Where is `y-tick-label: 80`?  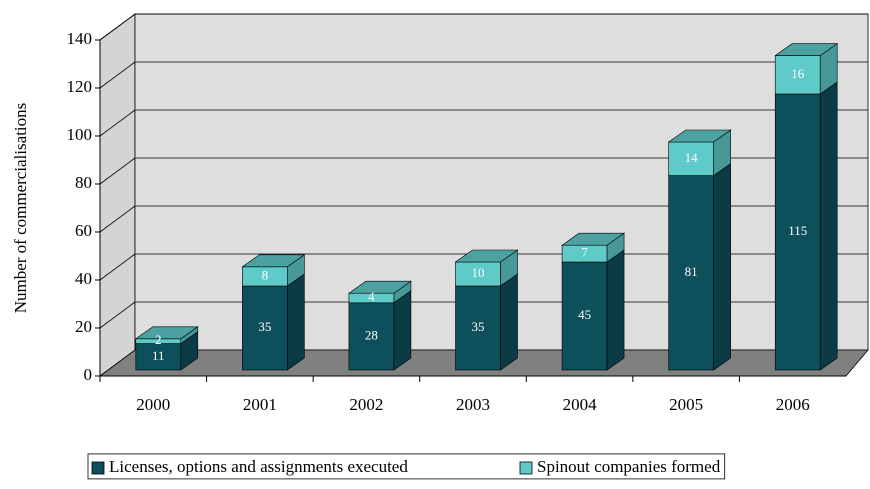 y-tick-label: 80 is located at coordinates (83, 182).